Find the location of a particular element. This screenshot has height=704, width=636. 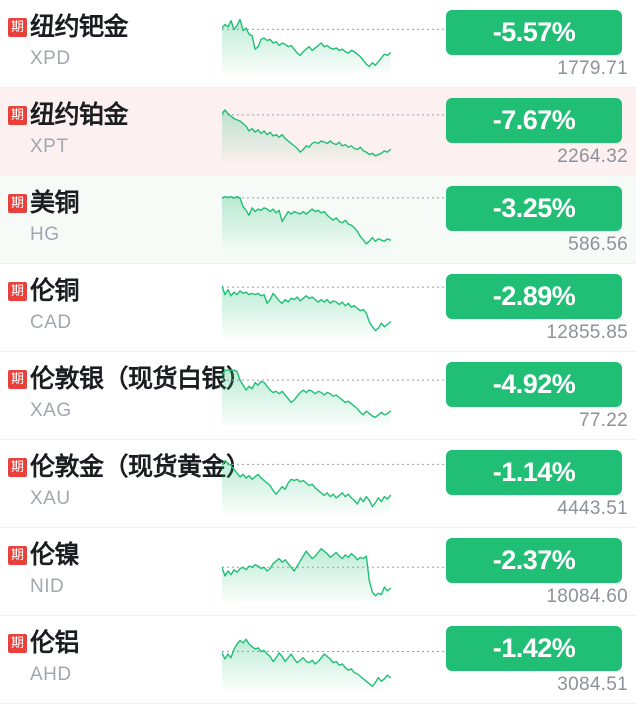

instrument-name-block: 期伦铜 CAD is located at coordinates (113, 305).